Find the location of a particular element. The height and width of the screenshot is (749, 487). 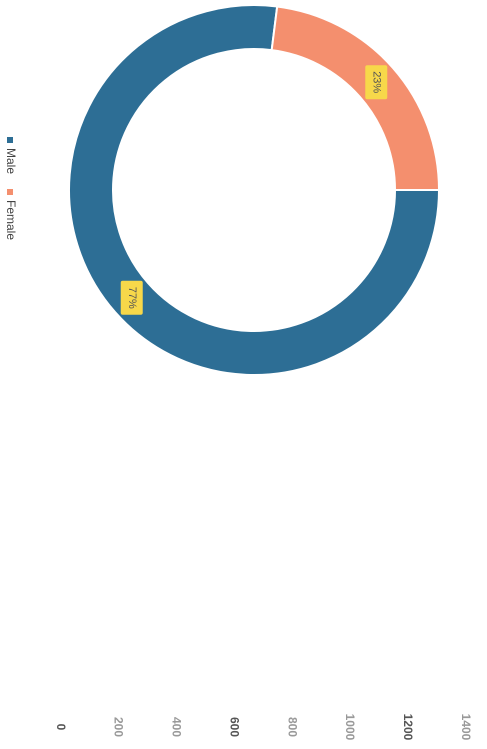

legend-label: Female is located at coordinates (11, 220).